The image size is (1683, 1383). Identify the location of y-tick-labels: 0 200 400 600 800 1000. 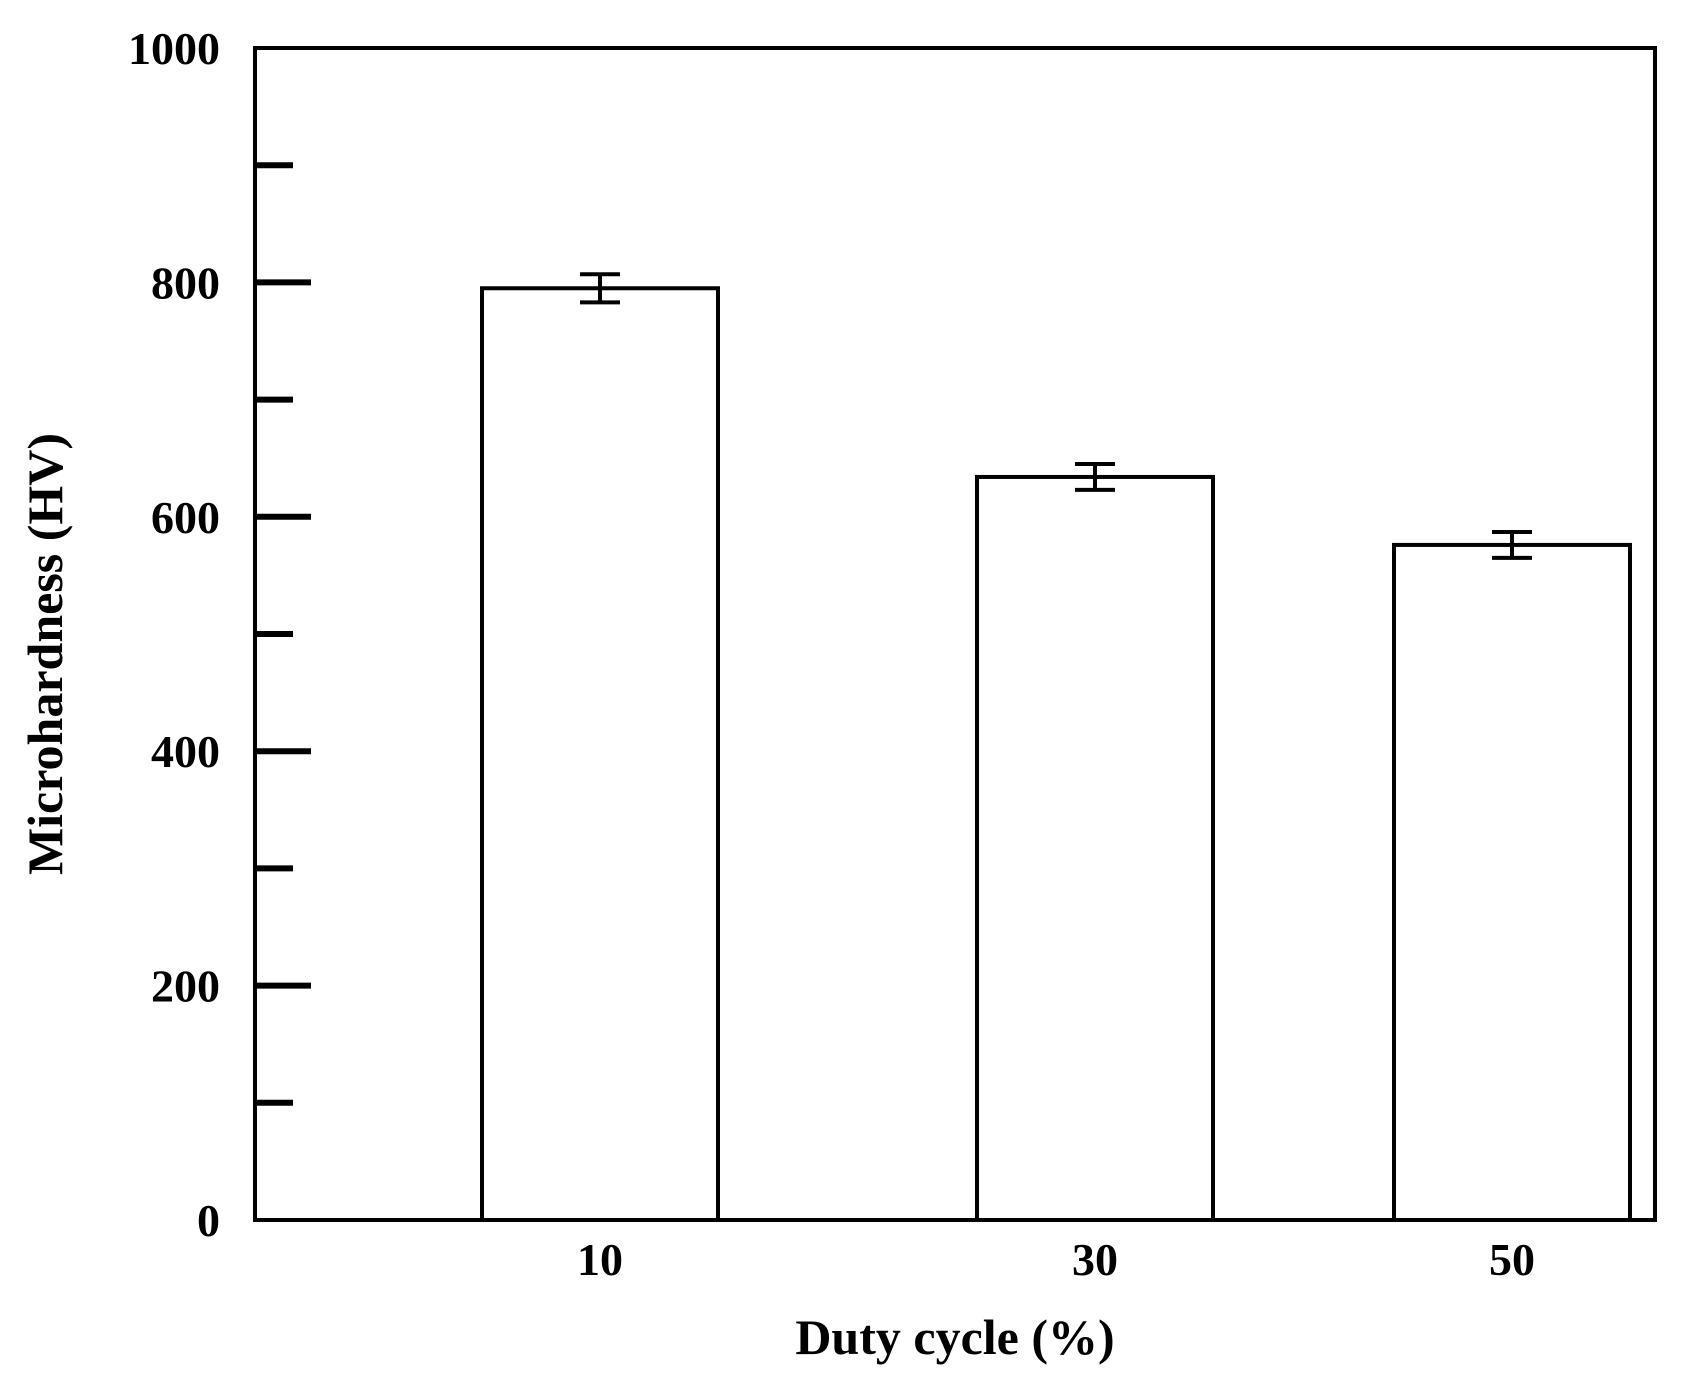
(174, 634).